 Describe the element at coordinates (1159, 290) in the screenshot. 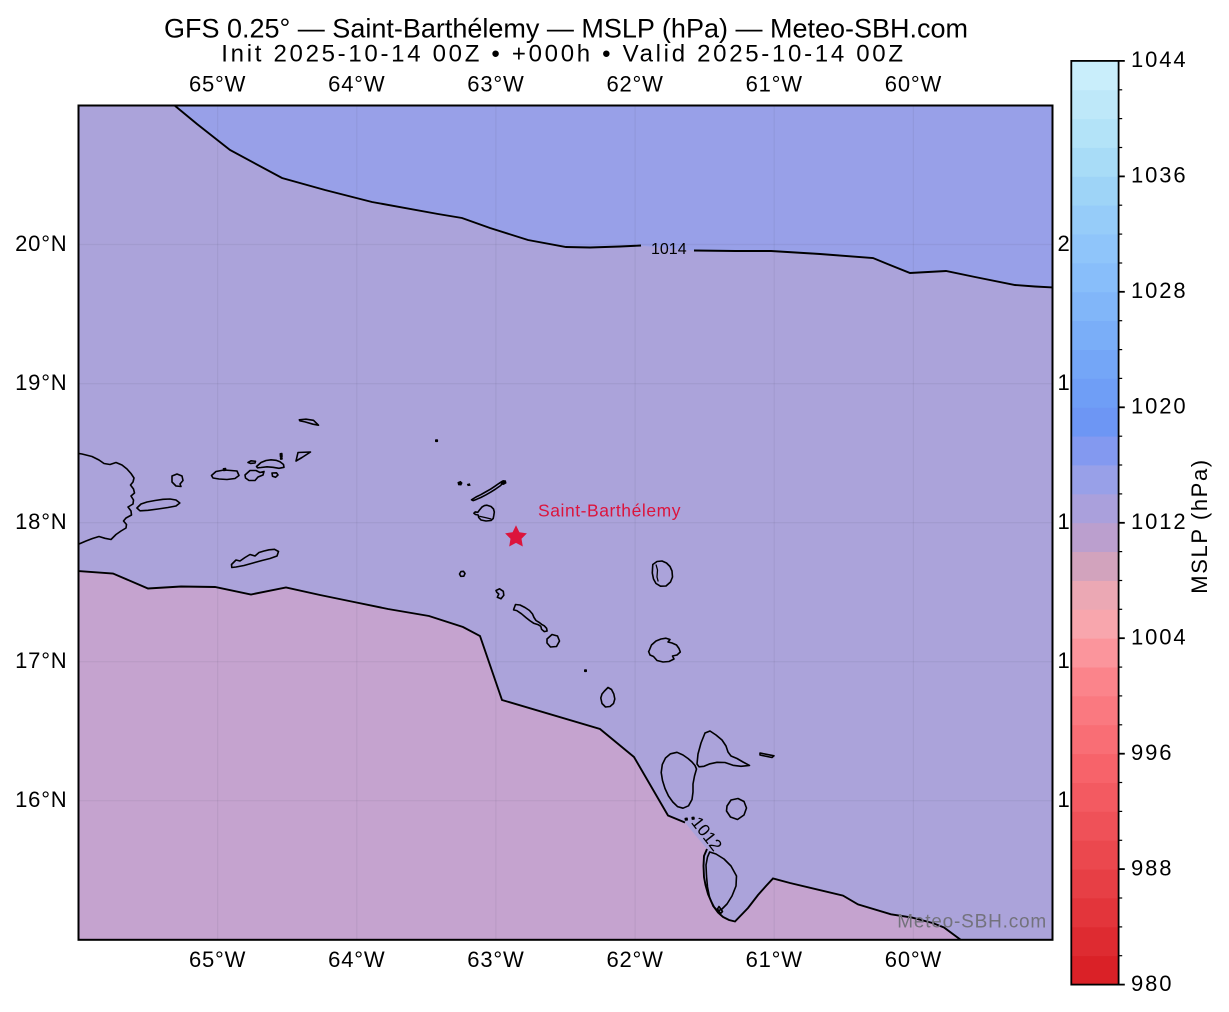

I see `svg-text: 1028` at that location.